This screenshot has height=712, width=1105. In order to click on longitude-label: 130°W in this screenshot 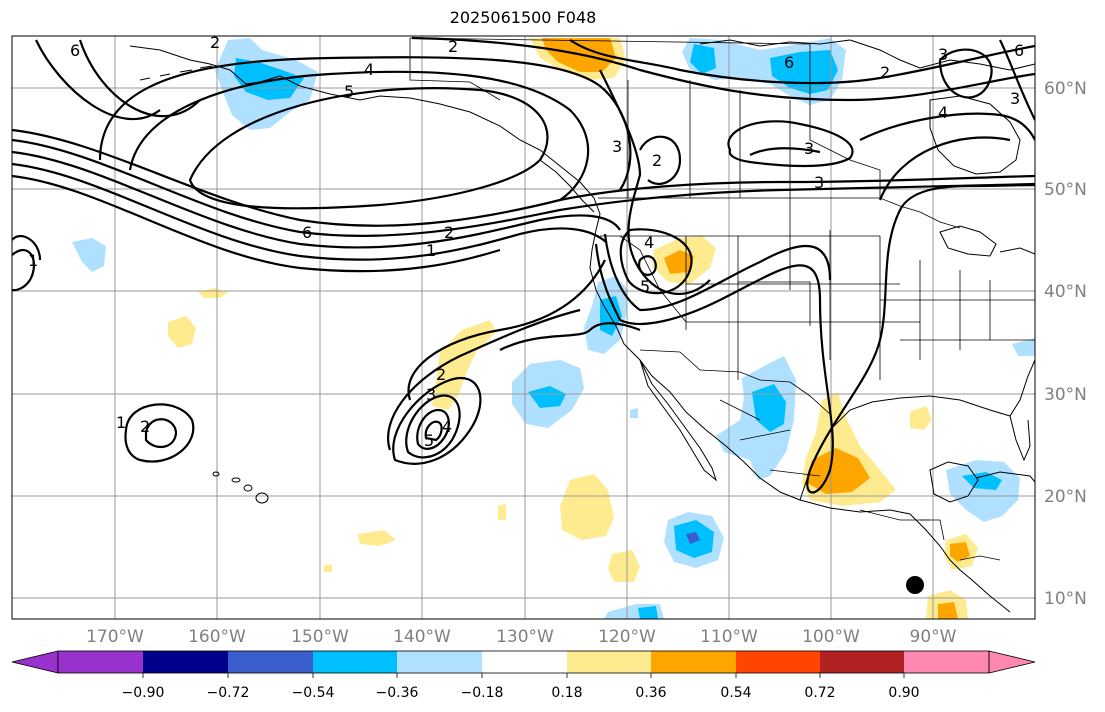, I will do `click(525, 637)`.